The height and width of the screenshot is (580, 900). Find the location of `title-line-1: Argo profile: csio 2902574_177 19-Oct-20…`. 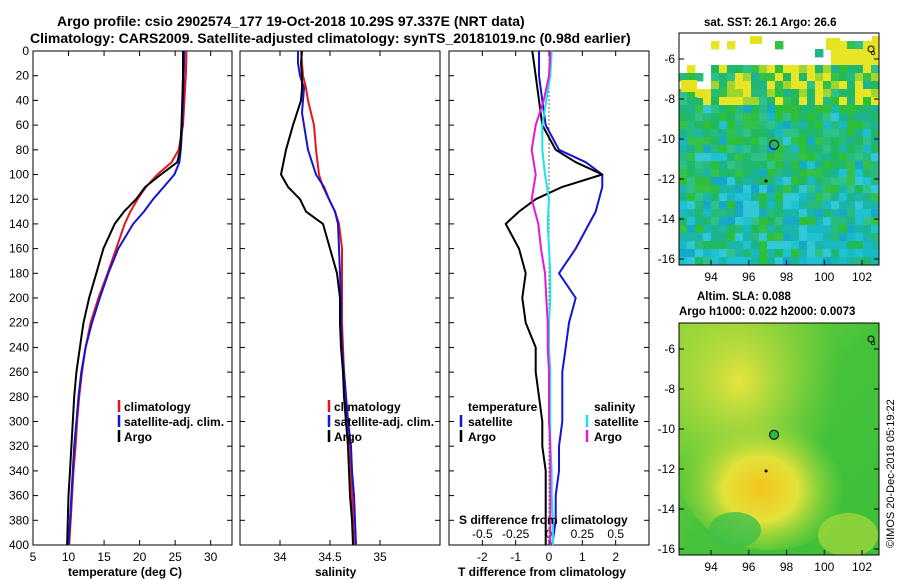

title-line-1: Argo profile: csio 2902574_177 19-Oct-20… is located at coordinates (291, 21).